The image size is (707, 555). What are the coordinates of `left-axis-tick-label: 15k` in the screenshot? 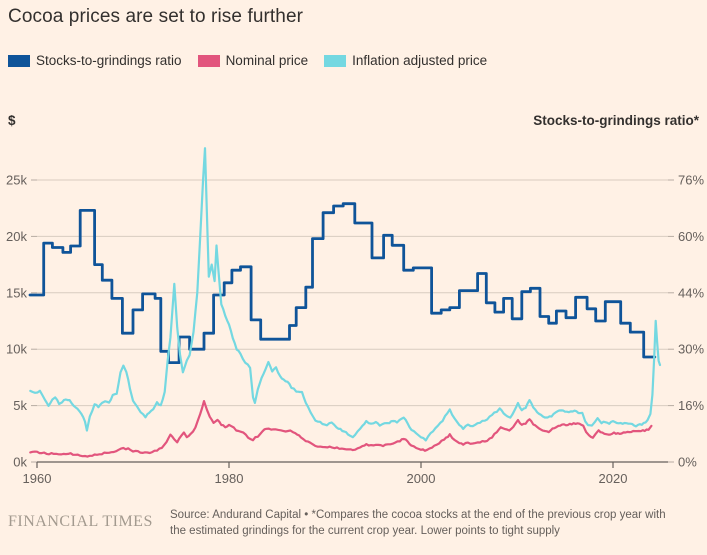 It's located at (16, 292).